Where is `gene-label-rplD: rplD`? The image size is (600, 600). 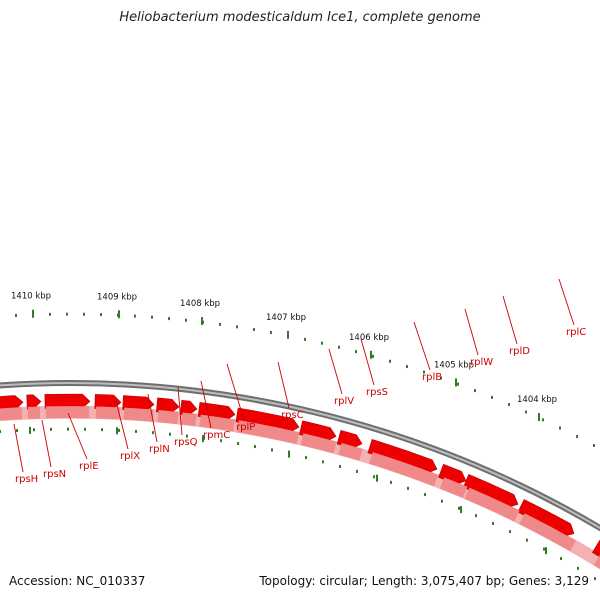 gene-label-rplD: rplD is located at coordinates (519, 351).